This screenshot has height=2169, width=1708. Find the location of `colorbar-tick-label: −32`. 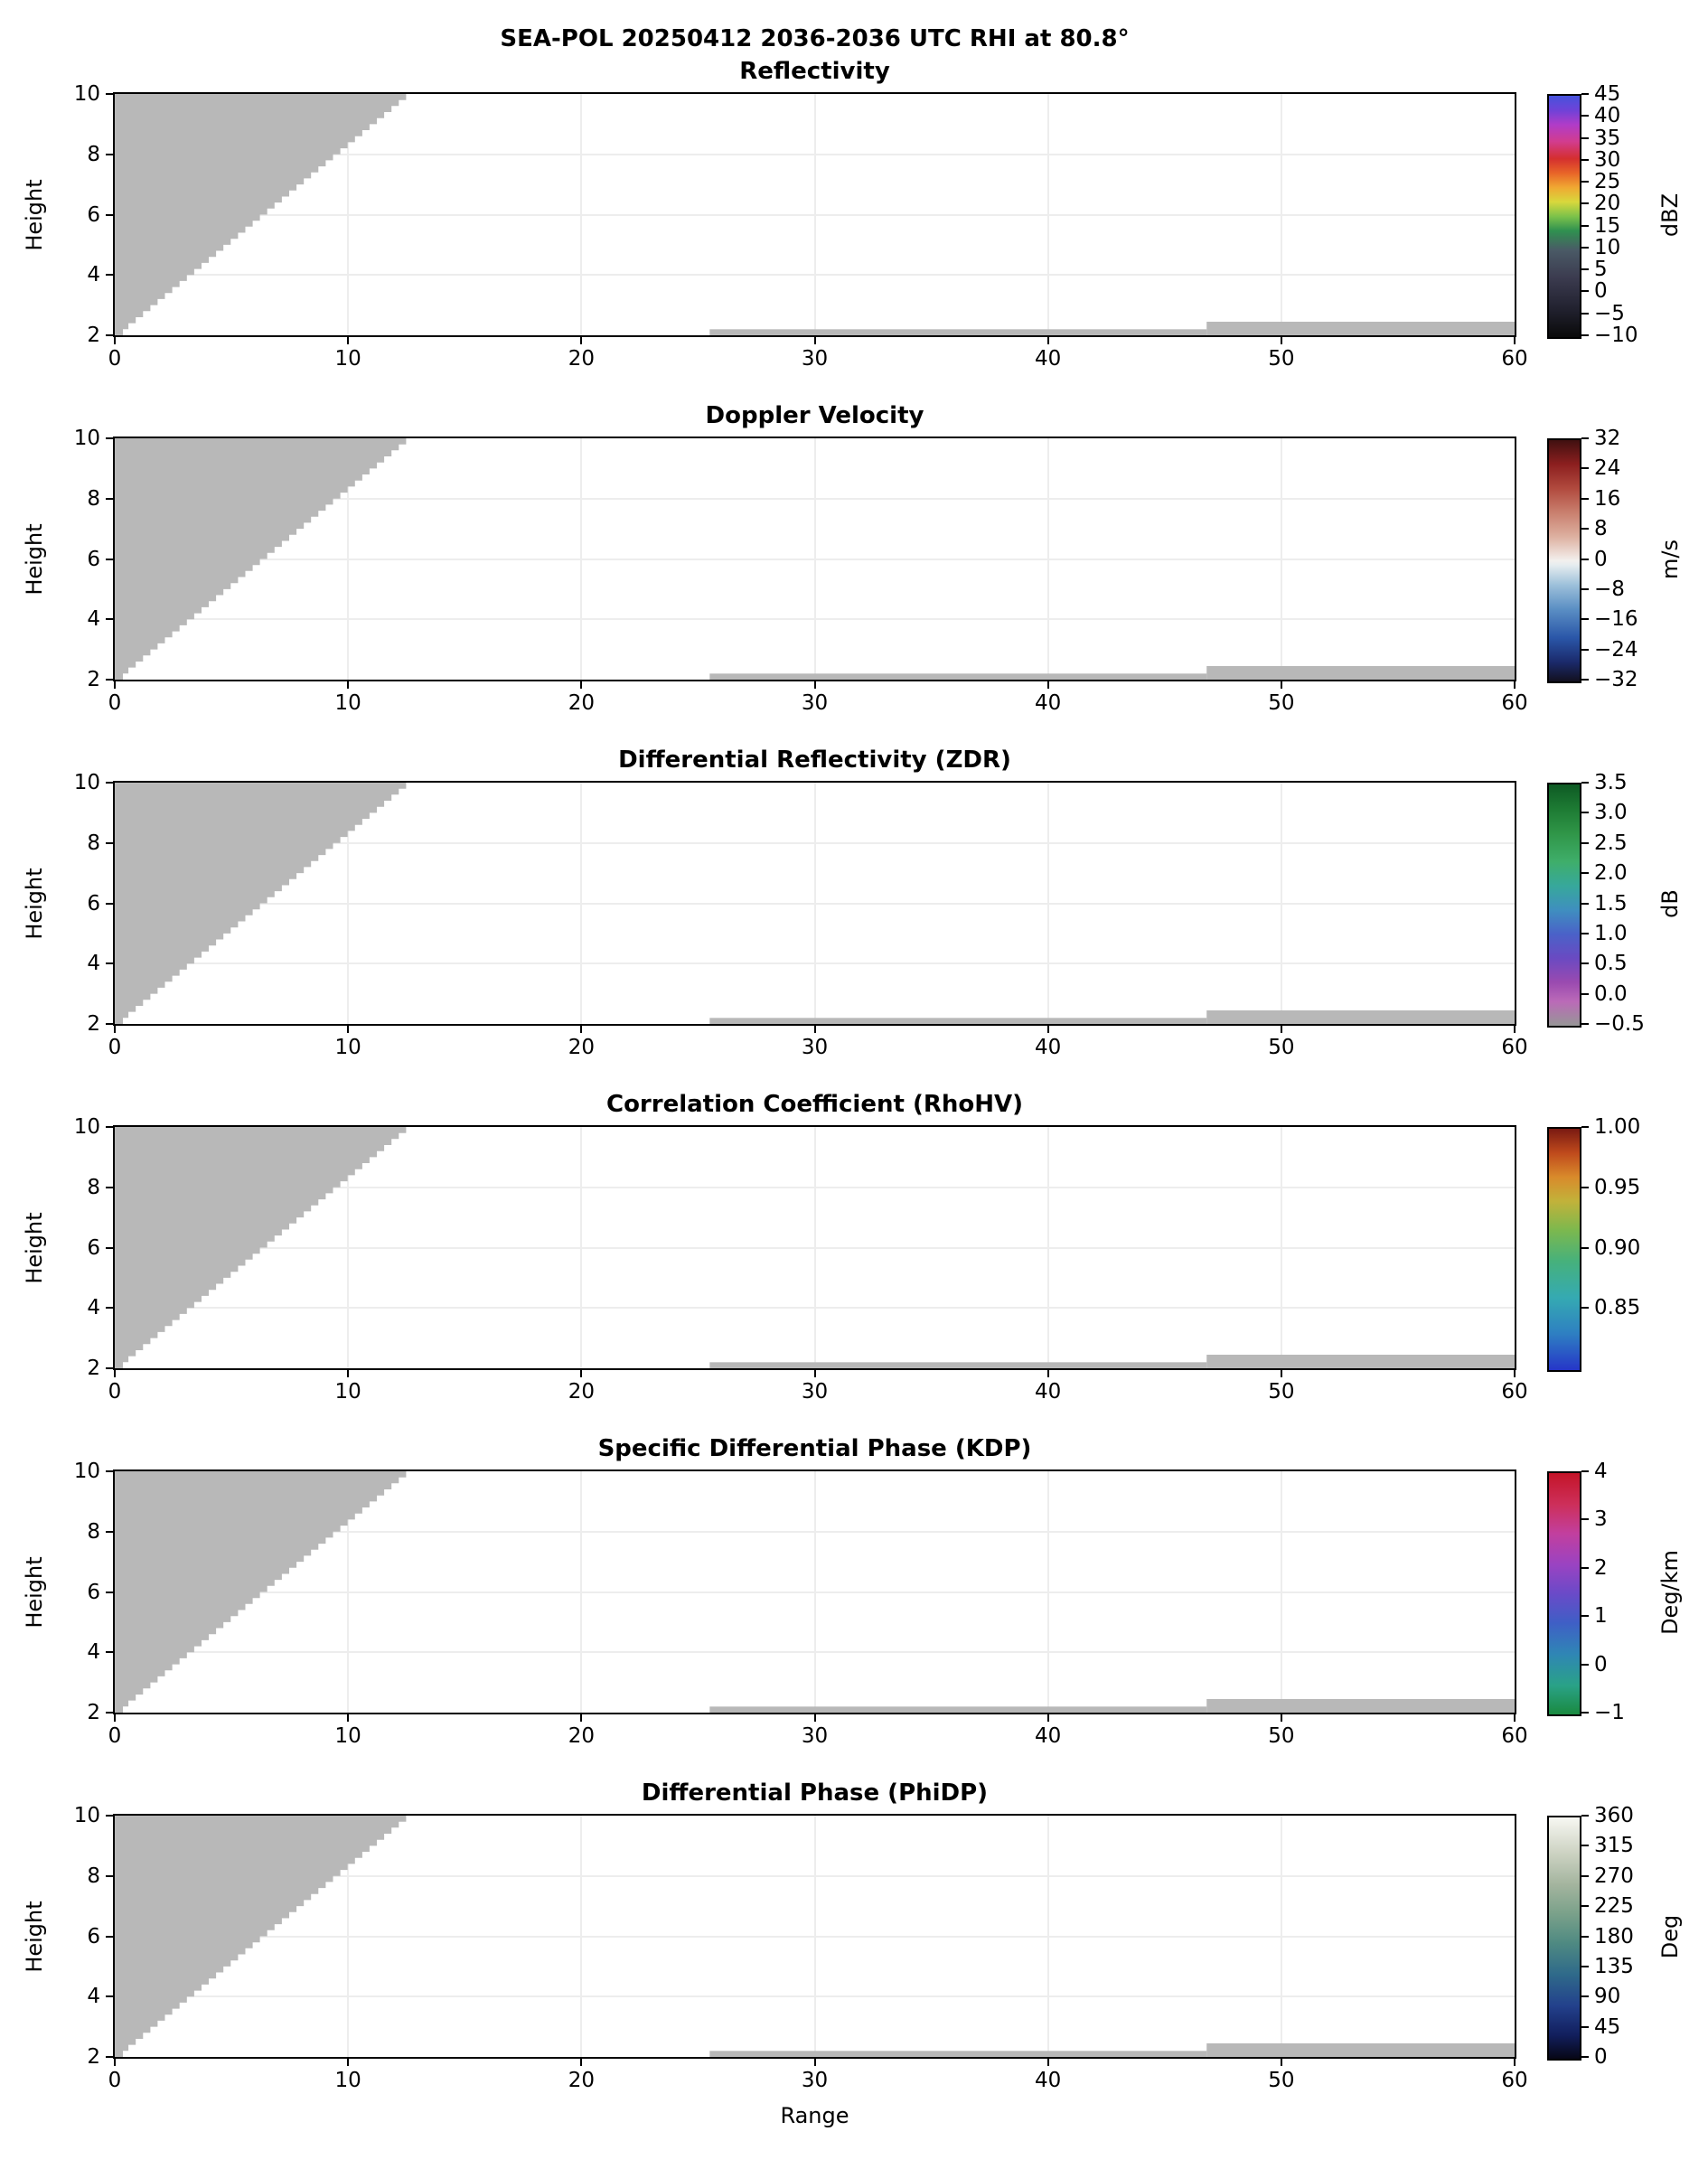

colorbar-tick-label: −32 is located at coordinates (1616, 679).